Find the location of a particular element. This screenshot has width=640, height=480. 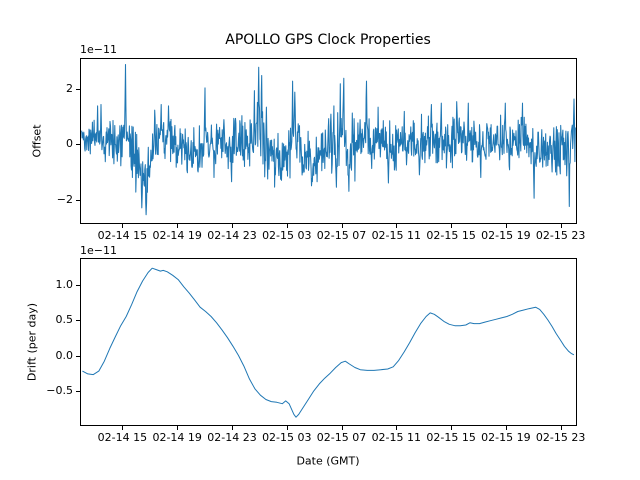

y-tick-label: 0 is located at coordinates (69, 144).